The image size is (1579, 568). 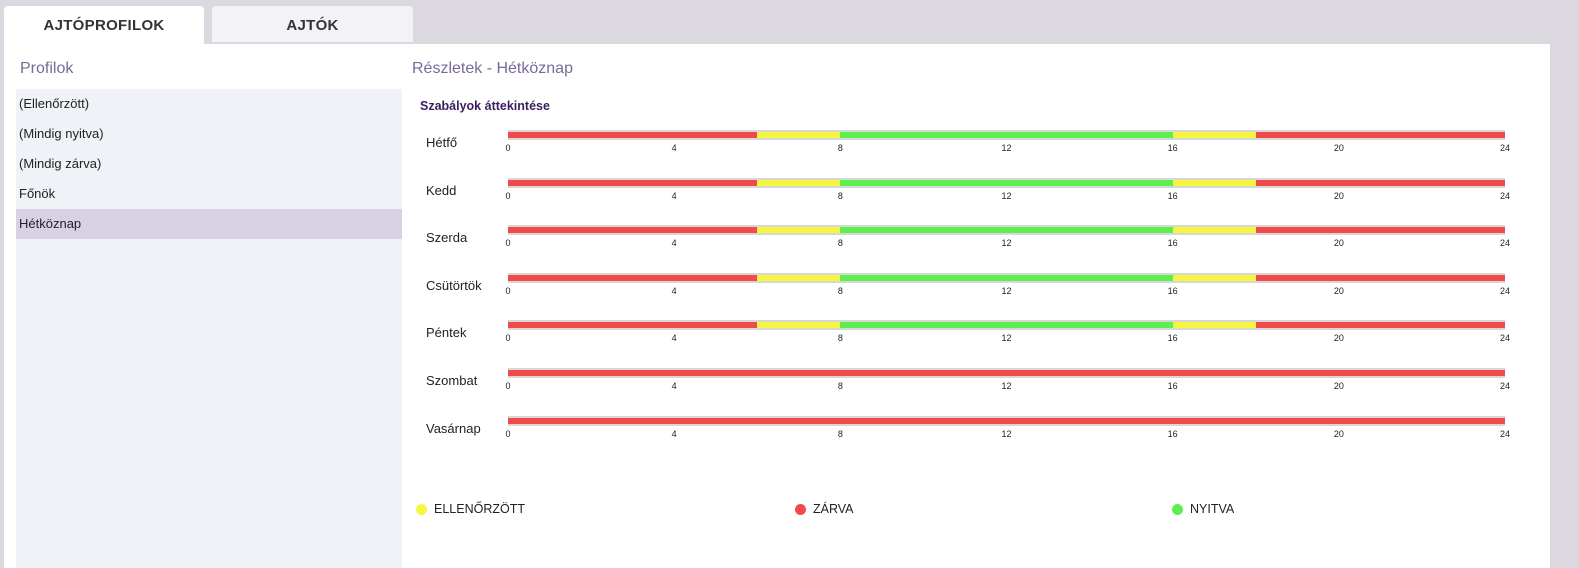 What do you see at coordinates (479, 509) in the screenshot?
I see `legend-label: ELLENŐRZÖTT` at bounding box center [479, 509].